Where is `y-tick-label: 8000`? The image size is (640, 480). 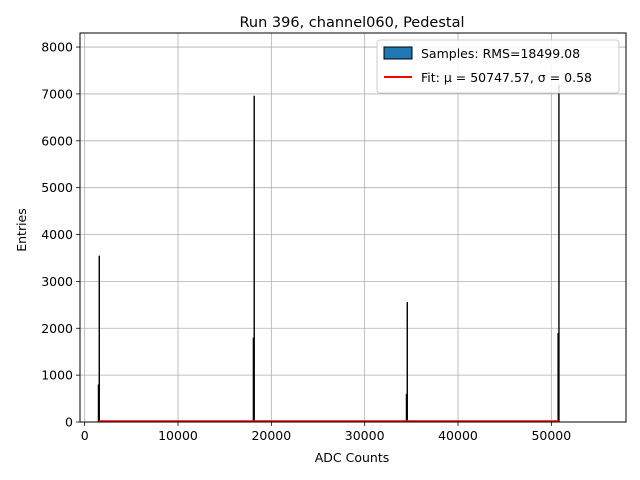 y-tick-label: 8000 is located at coordinates (57, 47).